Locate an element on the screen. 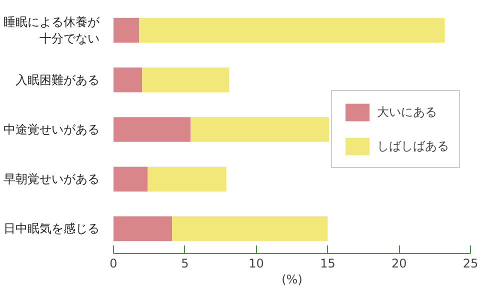  legend-label: しばしばある is located at coordinates (413, 146).